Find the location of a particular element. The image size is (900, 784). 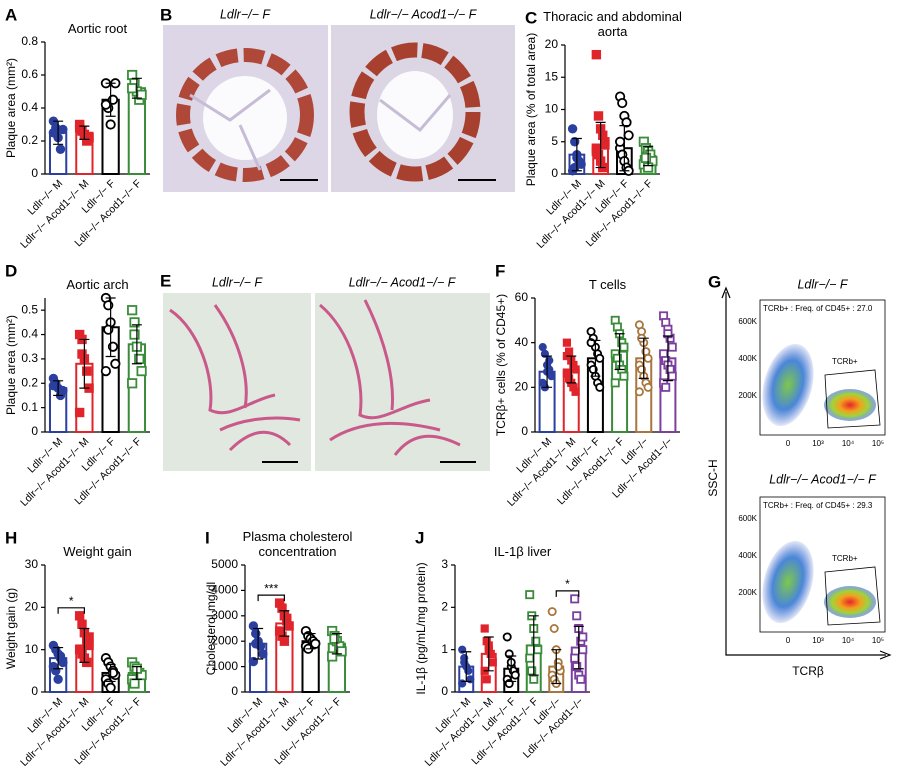

panel-letter: C is located at coordinates (531, 17).